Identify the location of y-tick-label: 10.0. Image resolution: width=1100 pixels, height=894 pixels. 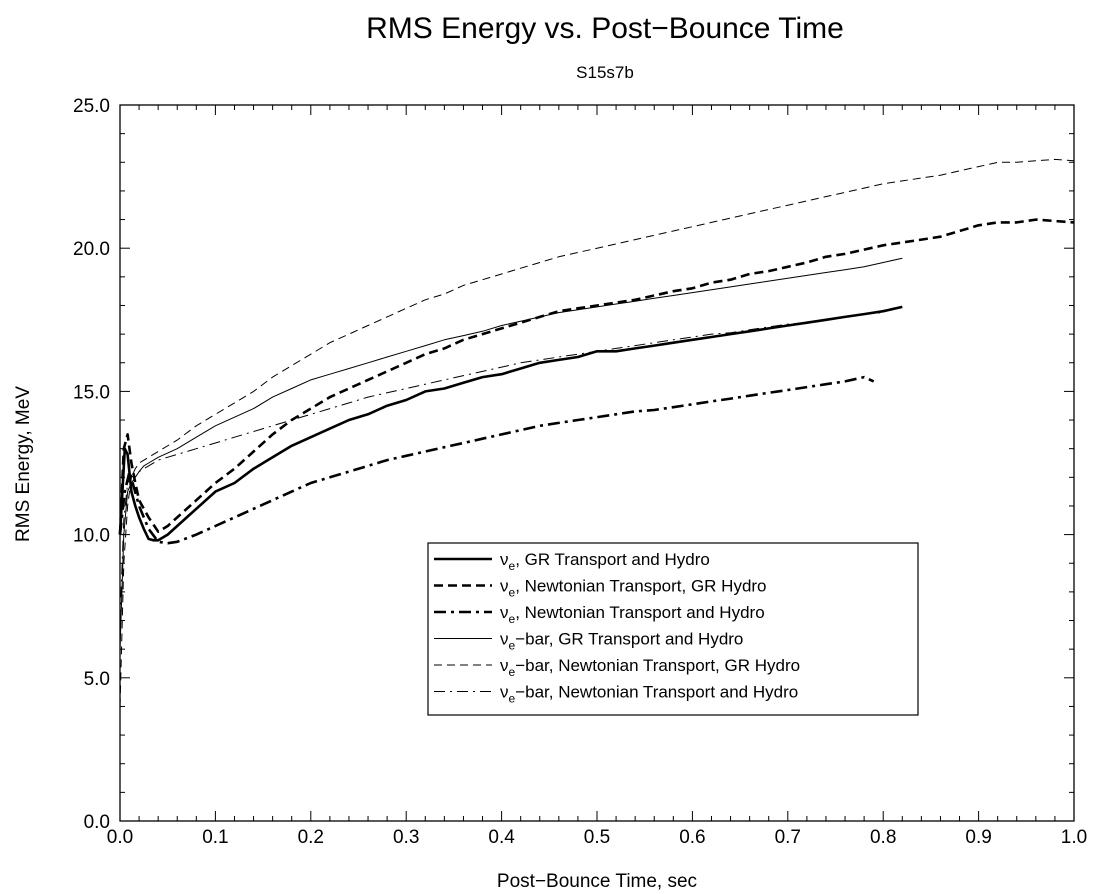
(91, 536).